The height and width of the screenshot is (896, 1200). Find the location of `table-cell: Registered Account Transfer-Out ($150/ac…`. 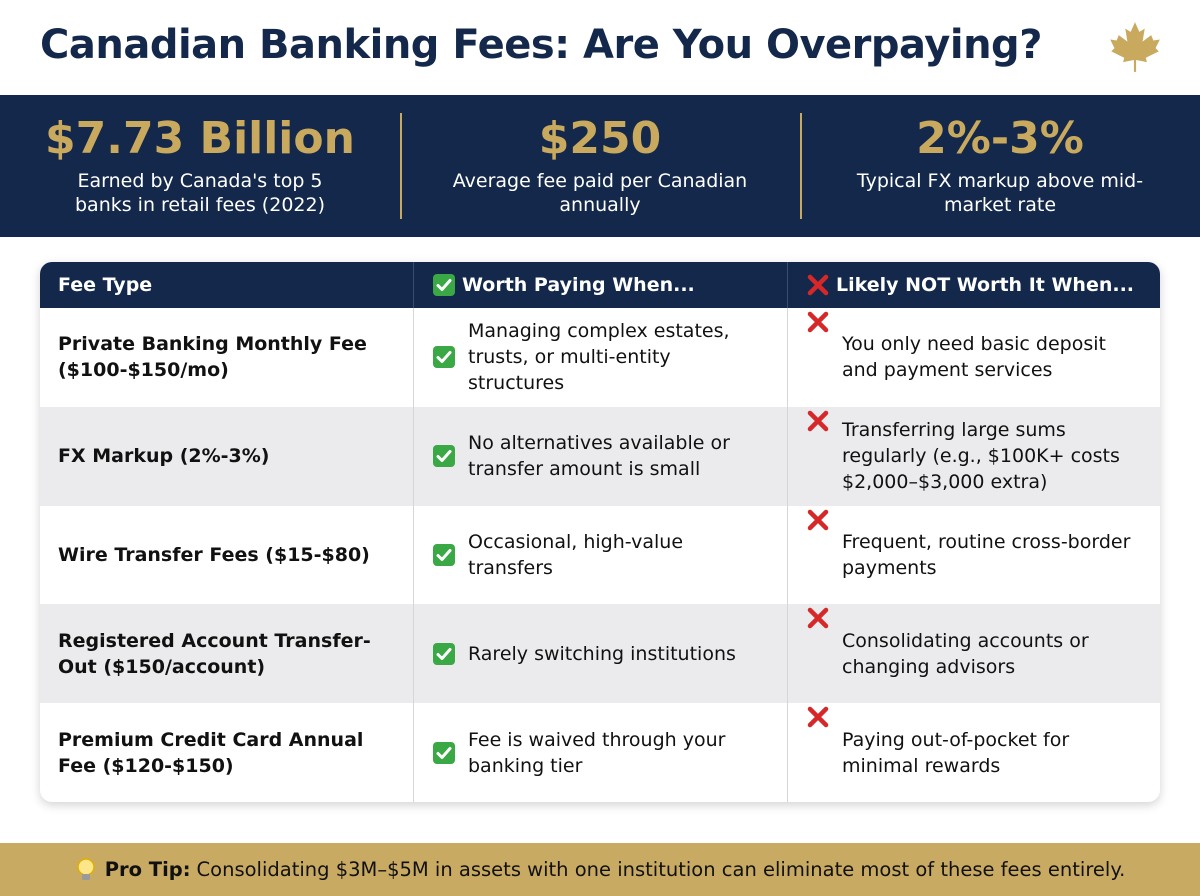

table-cell: Registered Account Transfer-Out ($150/ac… is located at coordinates (226, 654).